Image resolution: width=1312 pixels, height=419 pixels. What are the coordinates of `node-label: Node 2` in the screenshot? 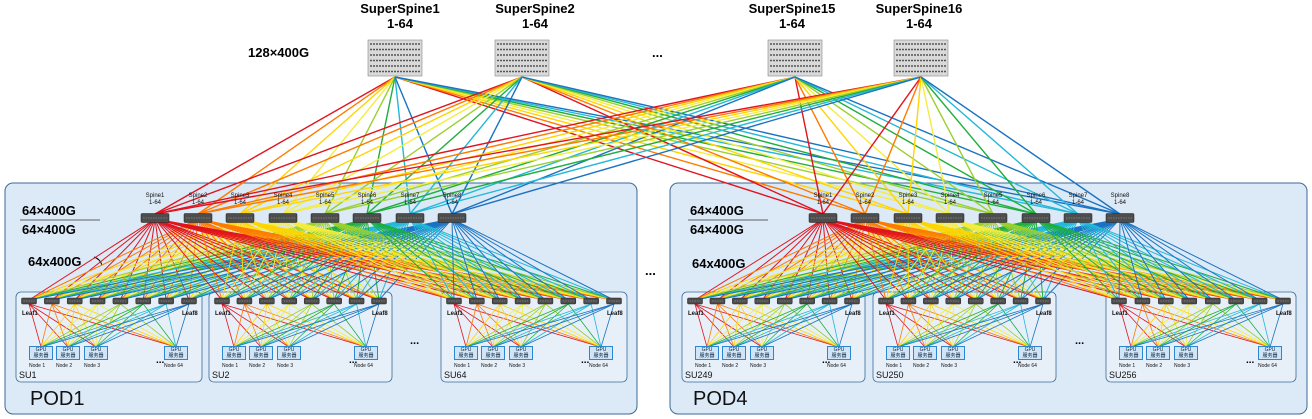 It's located at (64, 366).